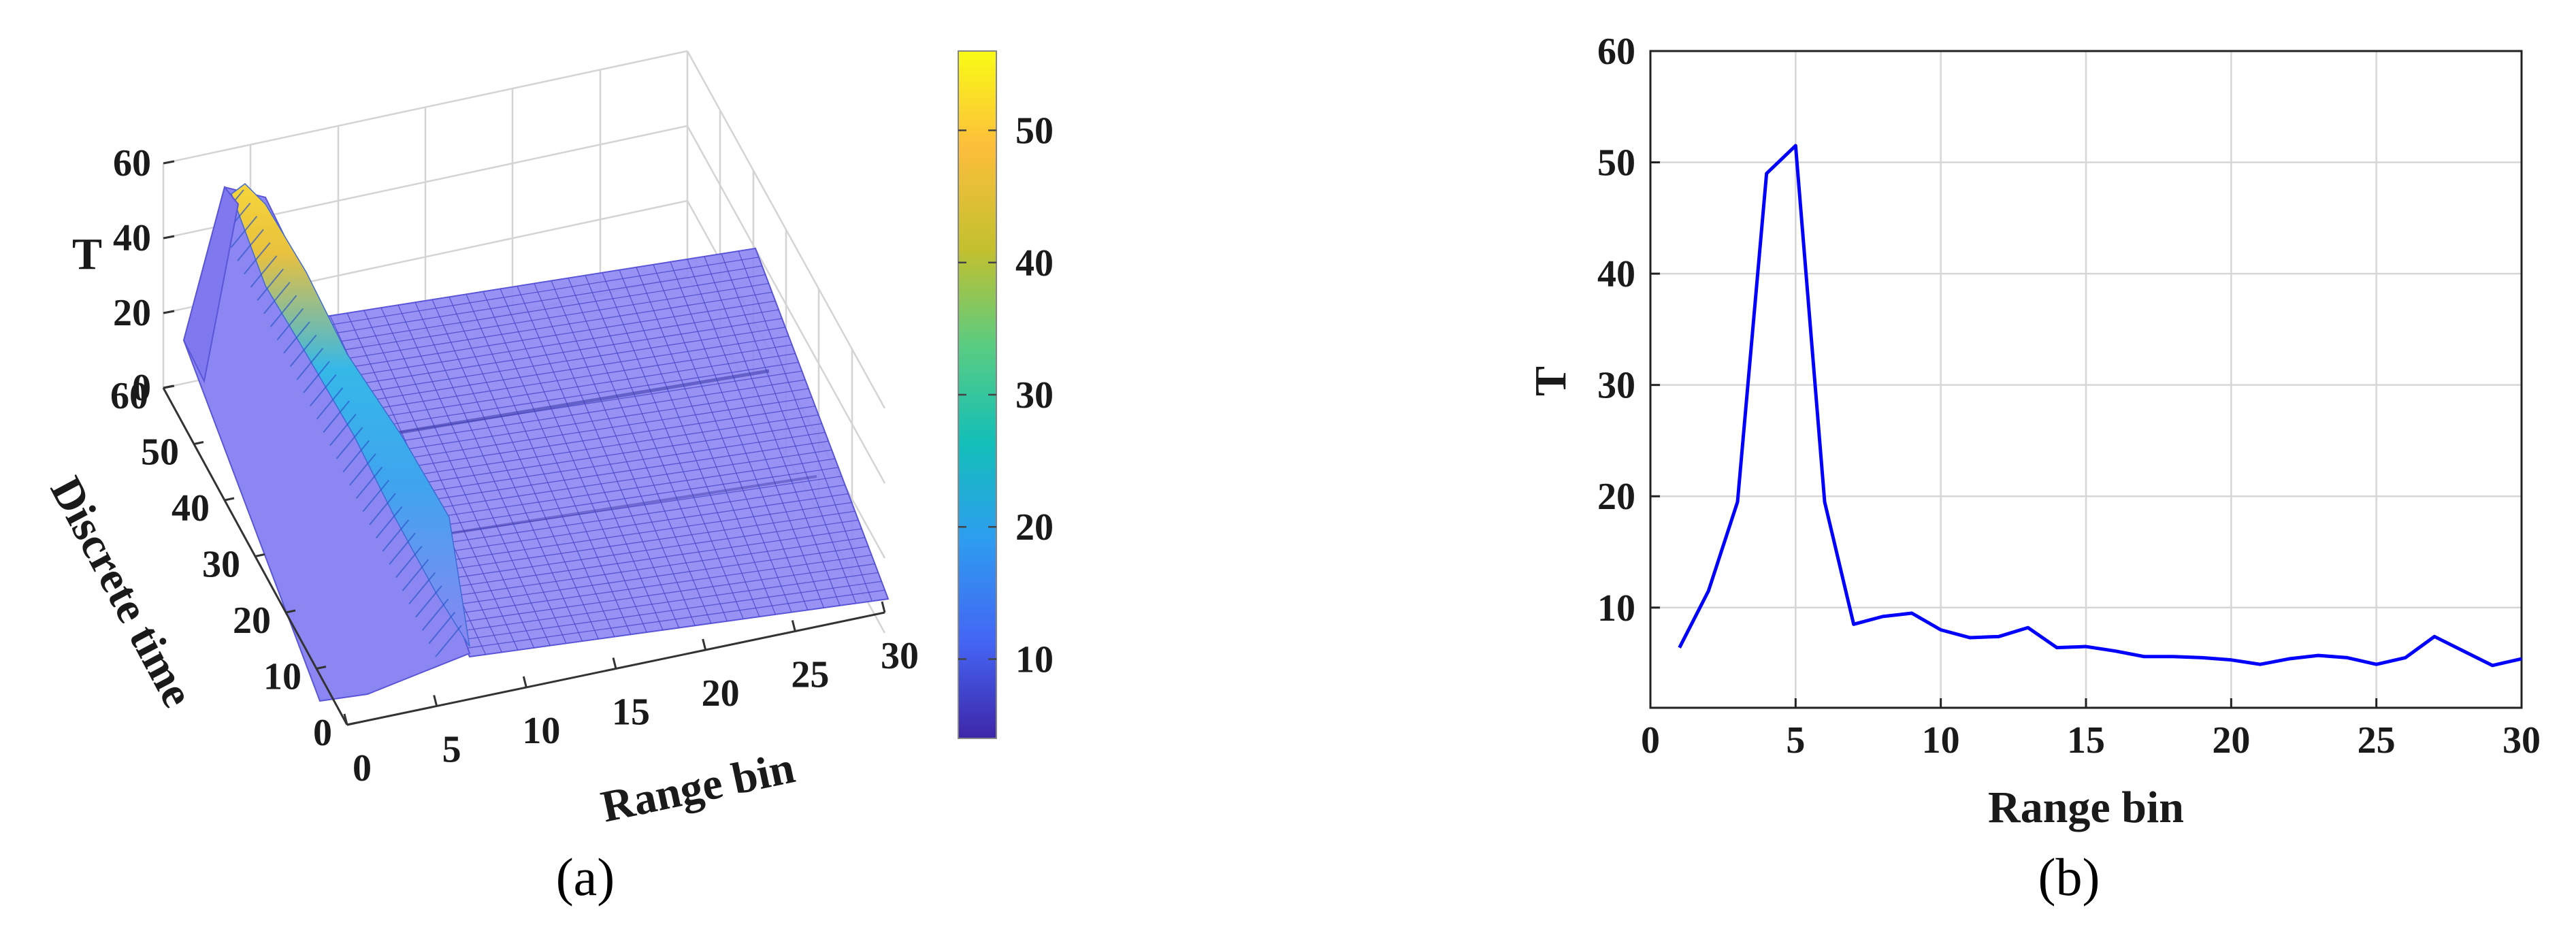 This screenshot has height=931, width=2576. Describe the element at coordinates (1034, 131) in the screenshot. I see `colorbar-tick-label: 50` at that location.